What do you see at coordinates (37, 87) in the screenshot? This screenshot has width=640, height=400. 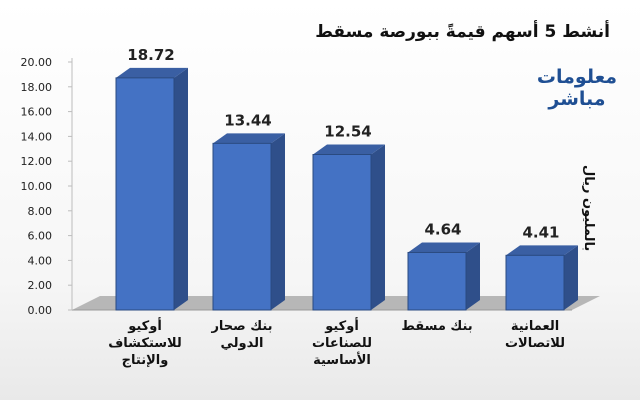 I see `y-tick-label: 18.00` at bounding box center [37, 87].